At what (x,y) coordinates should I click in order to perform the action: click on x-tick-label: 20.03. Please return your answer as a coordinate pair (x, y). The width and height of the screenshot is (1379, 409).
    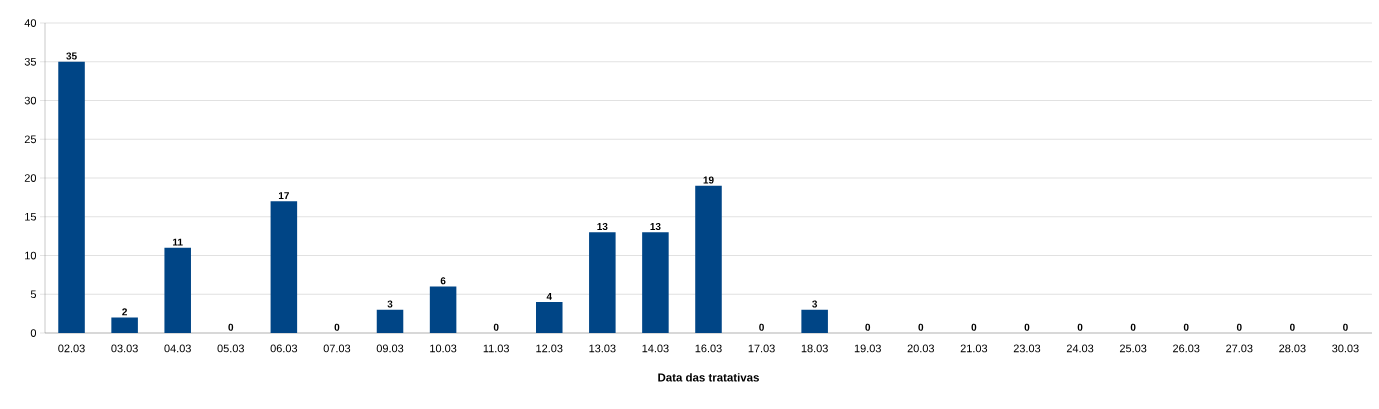
    Looking at the image, I should click on (921, 348).